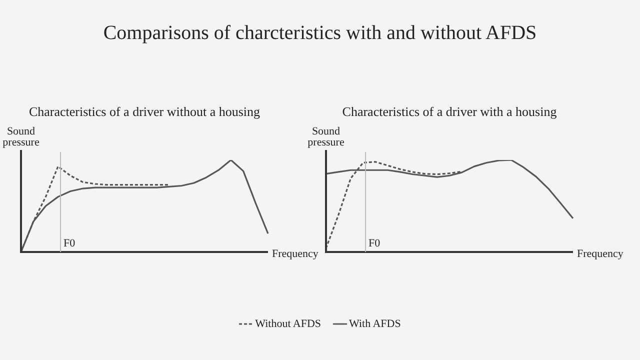 The height and width of the screenshot is (360, 640). What do you see at coordinates (320, 33) in the screenshot?
I see `text: Comparisons of charcteristics with and without AFDS` at bounding box center [320, 33].